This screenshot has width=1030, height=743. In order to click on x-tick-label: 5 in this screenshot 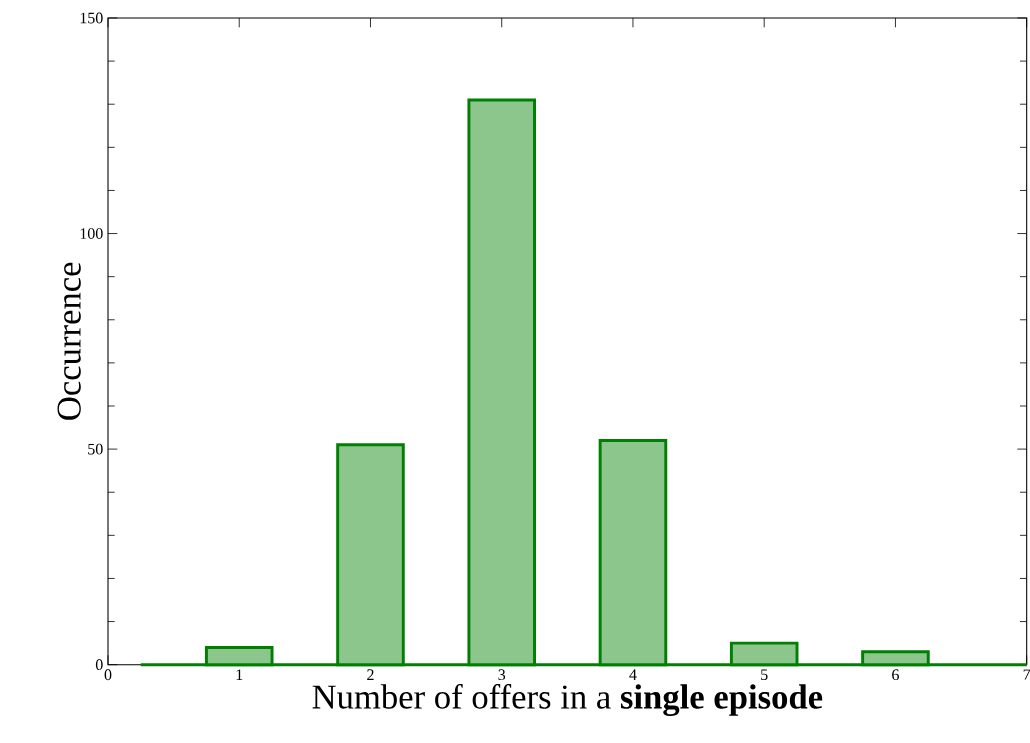, I will do `click(764, 674)`.